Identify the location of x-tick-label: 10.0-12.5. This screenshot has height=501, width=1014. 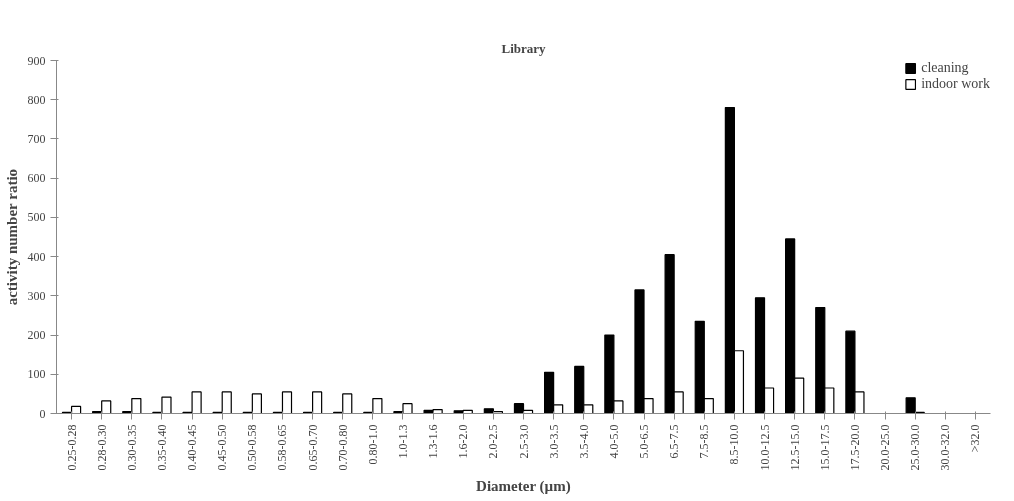
(764, 447).